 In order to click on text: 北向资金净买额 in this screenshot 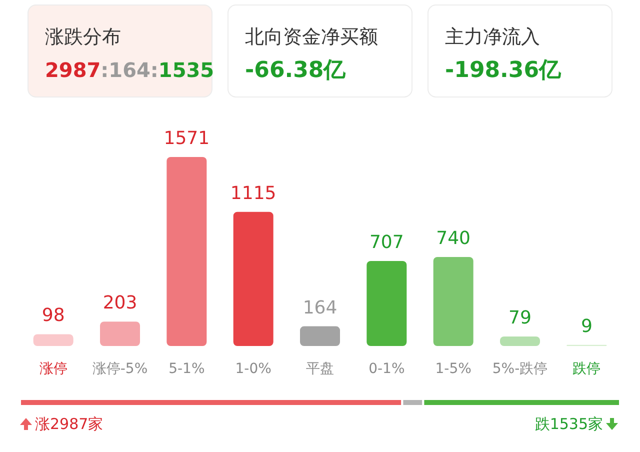, I will do `click(311, 37)`.